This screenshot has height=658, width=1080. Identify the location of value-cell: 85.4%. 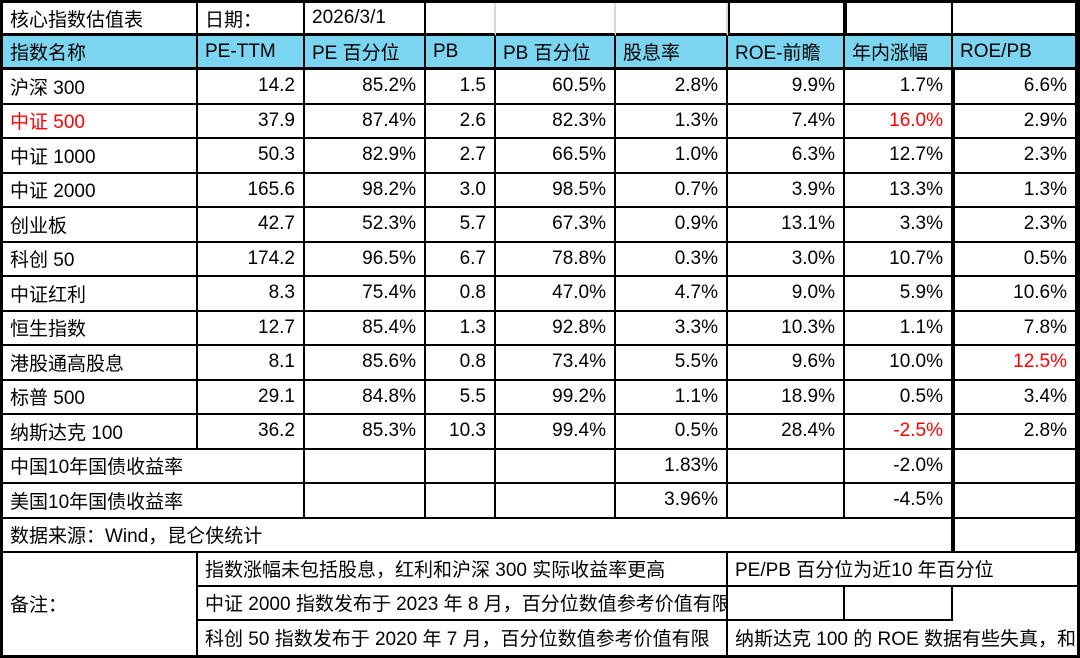
(365, 328).